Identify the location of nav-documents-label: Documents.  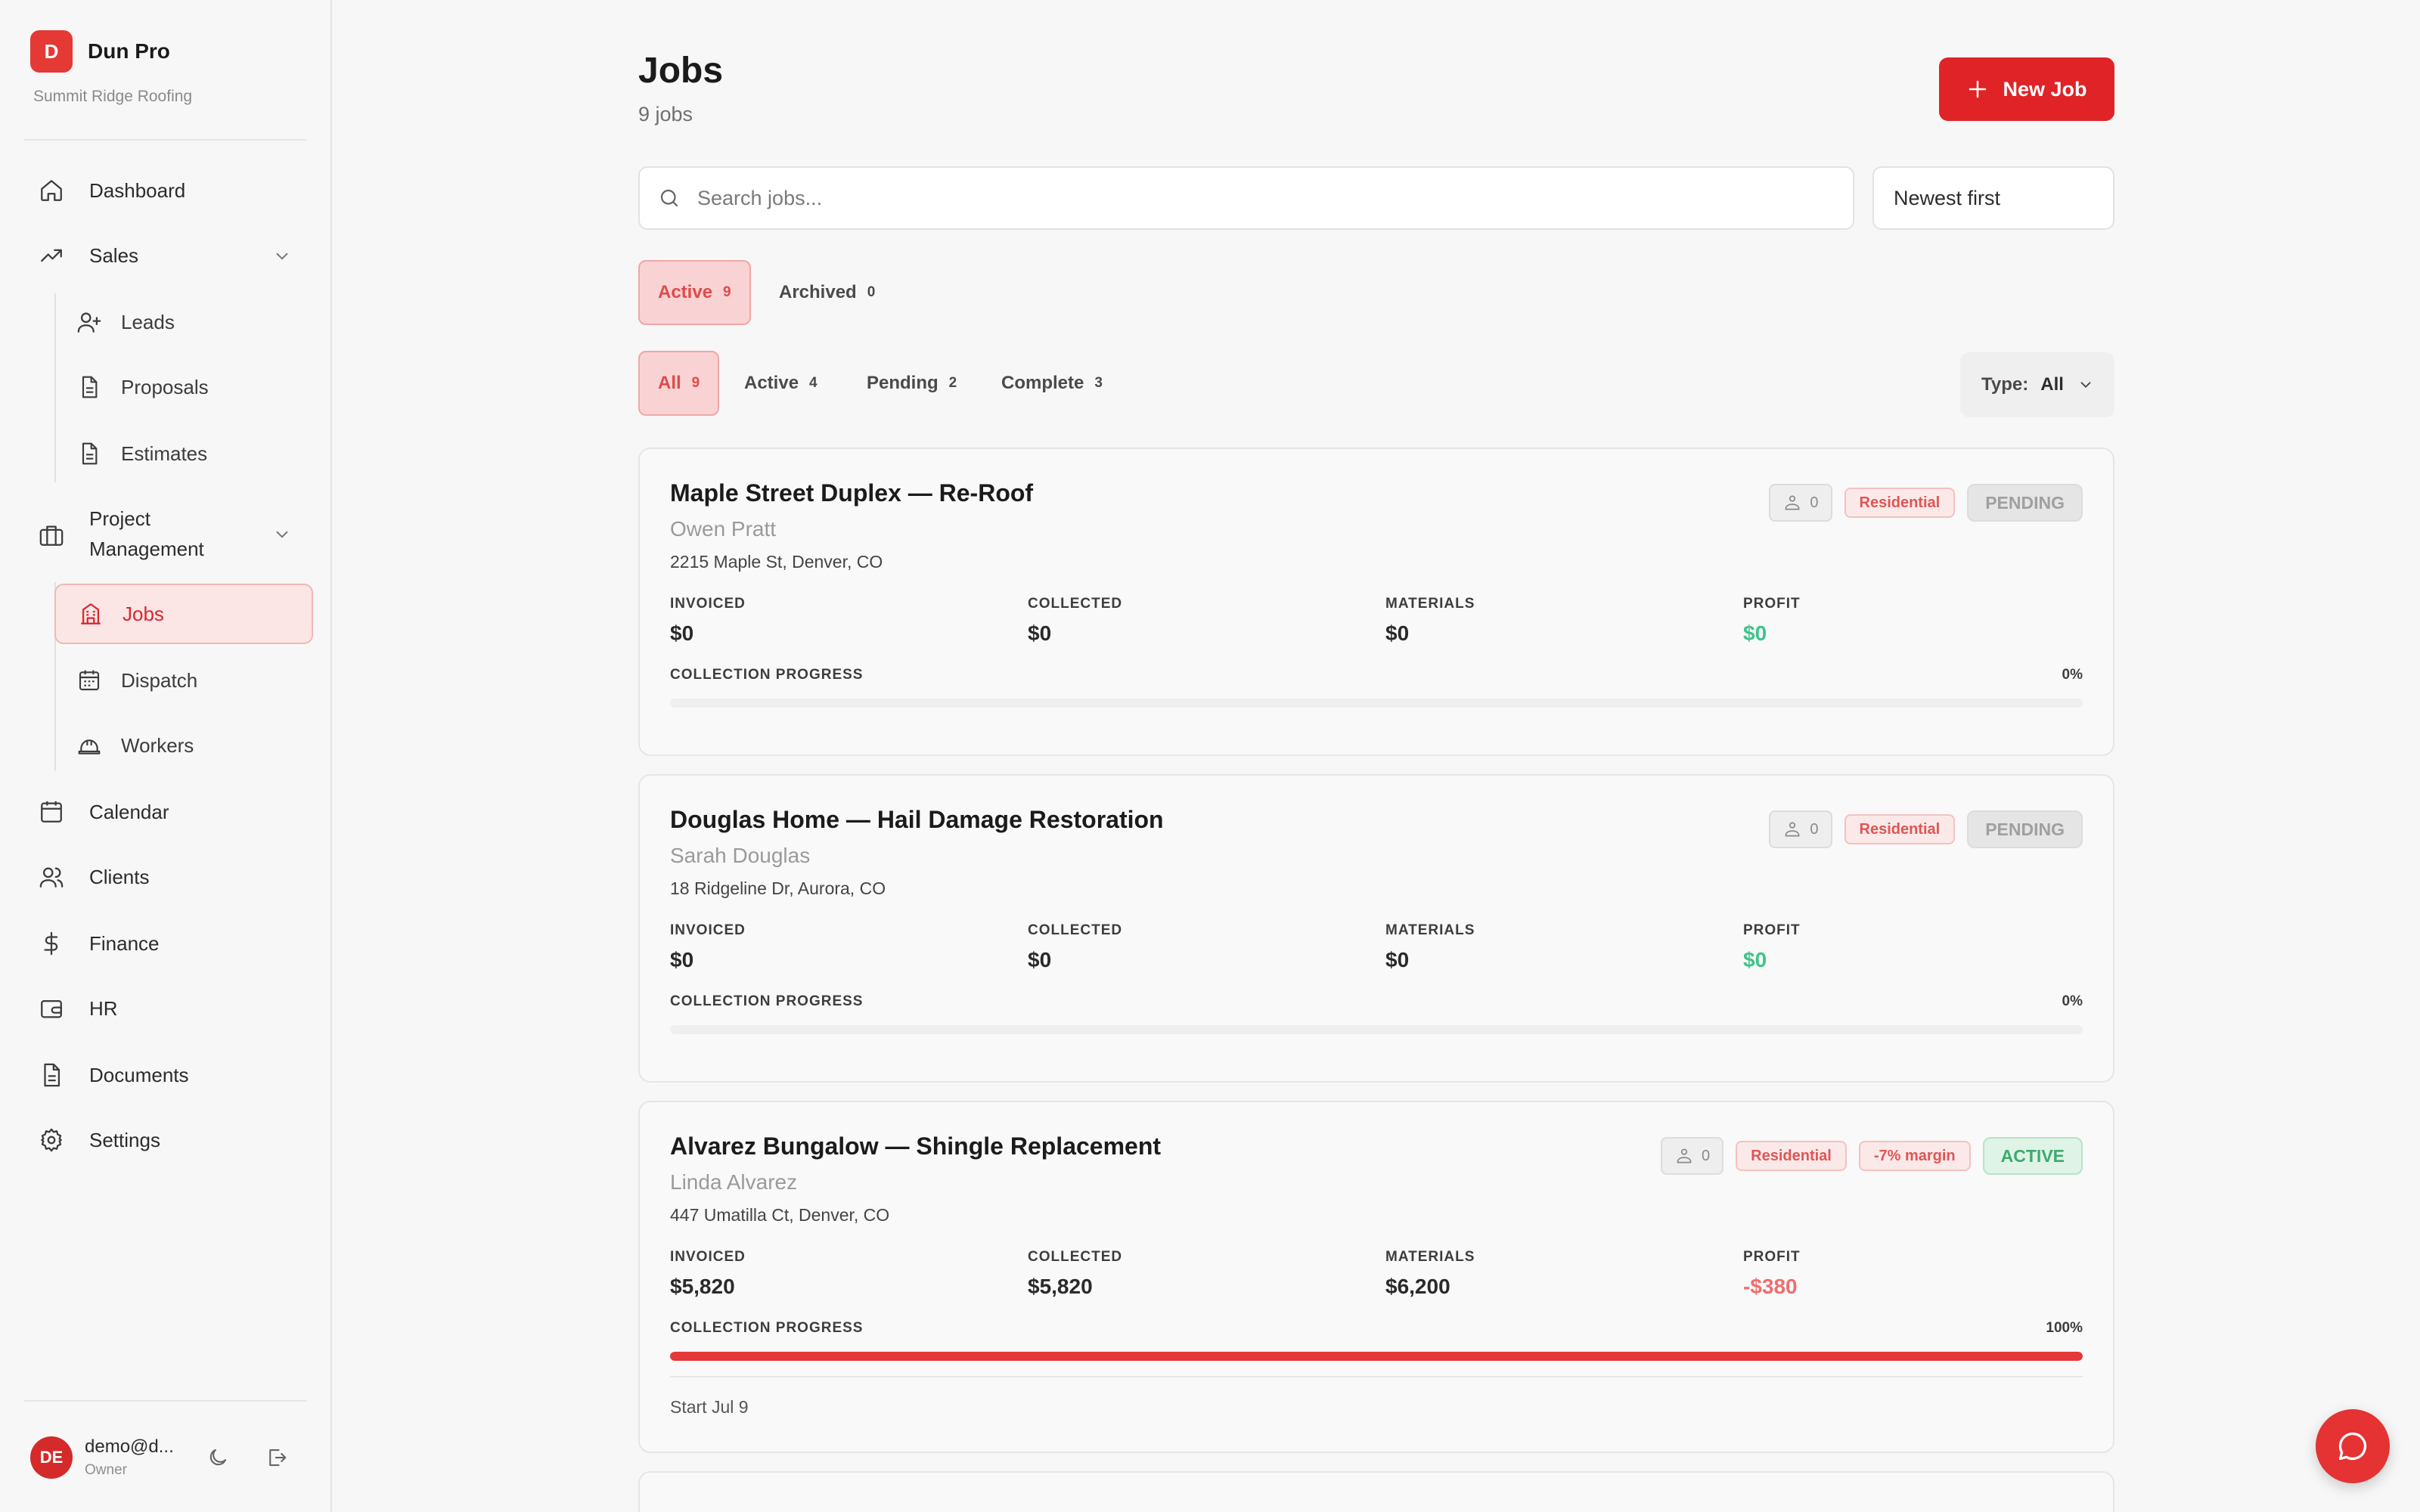
(139, 1074).